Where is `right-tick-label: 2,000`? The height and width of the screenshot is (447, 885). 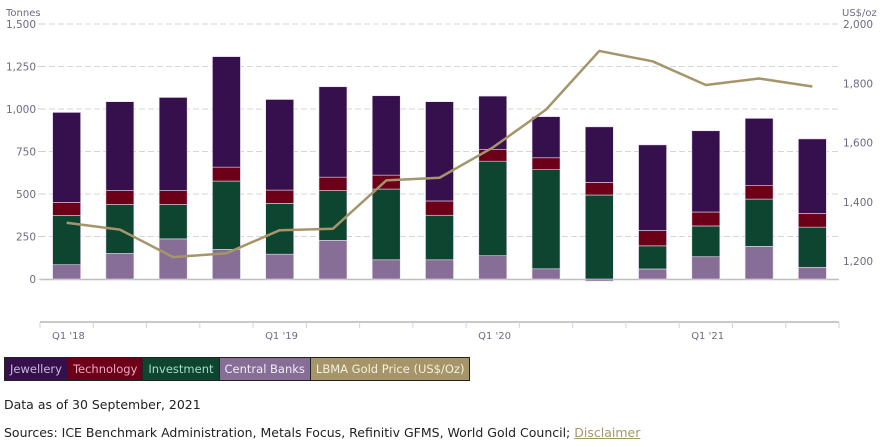 right-tick-label: 2,000 is located at coordinates (858, 25).